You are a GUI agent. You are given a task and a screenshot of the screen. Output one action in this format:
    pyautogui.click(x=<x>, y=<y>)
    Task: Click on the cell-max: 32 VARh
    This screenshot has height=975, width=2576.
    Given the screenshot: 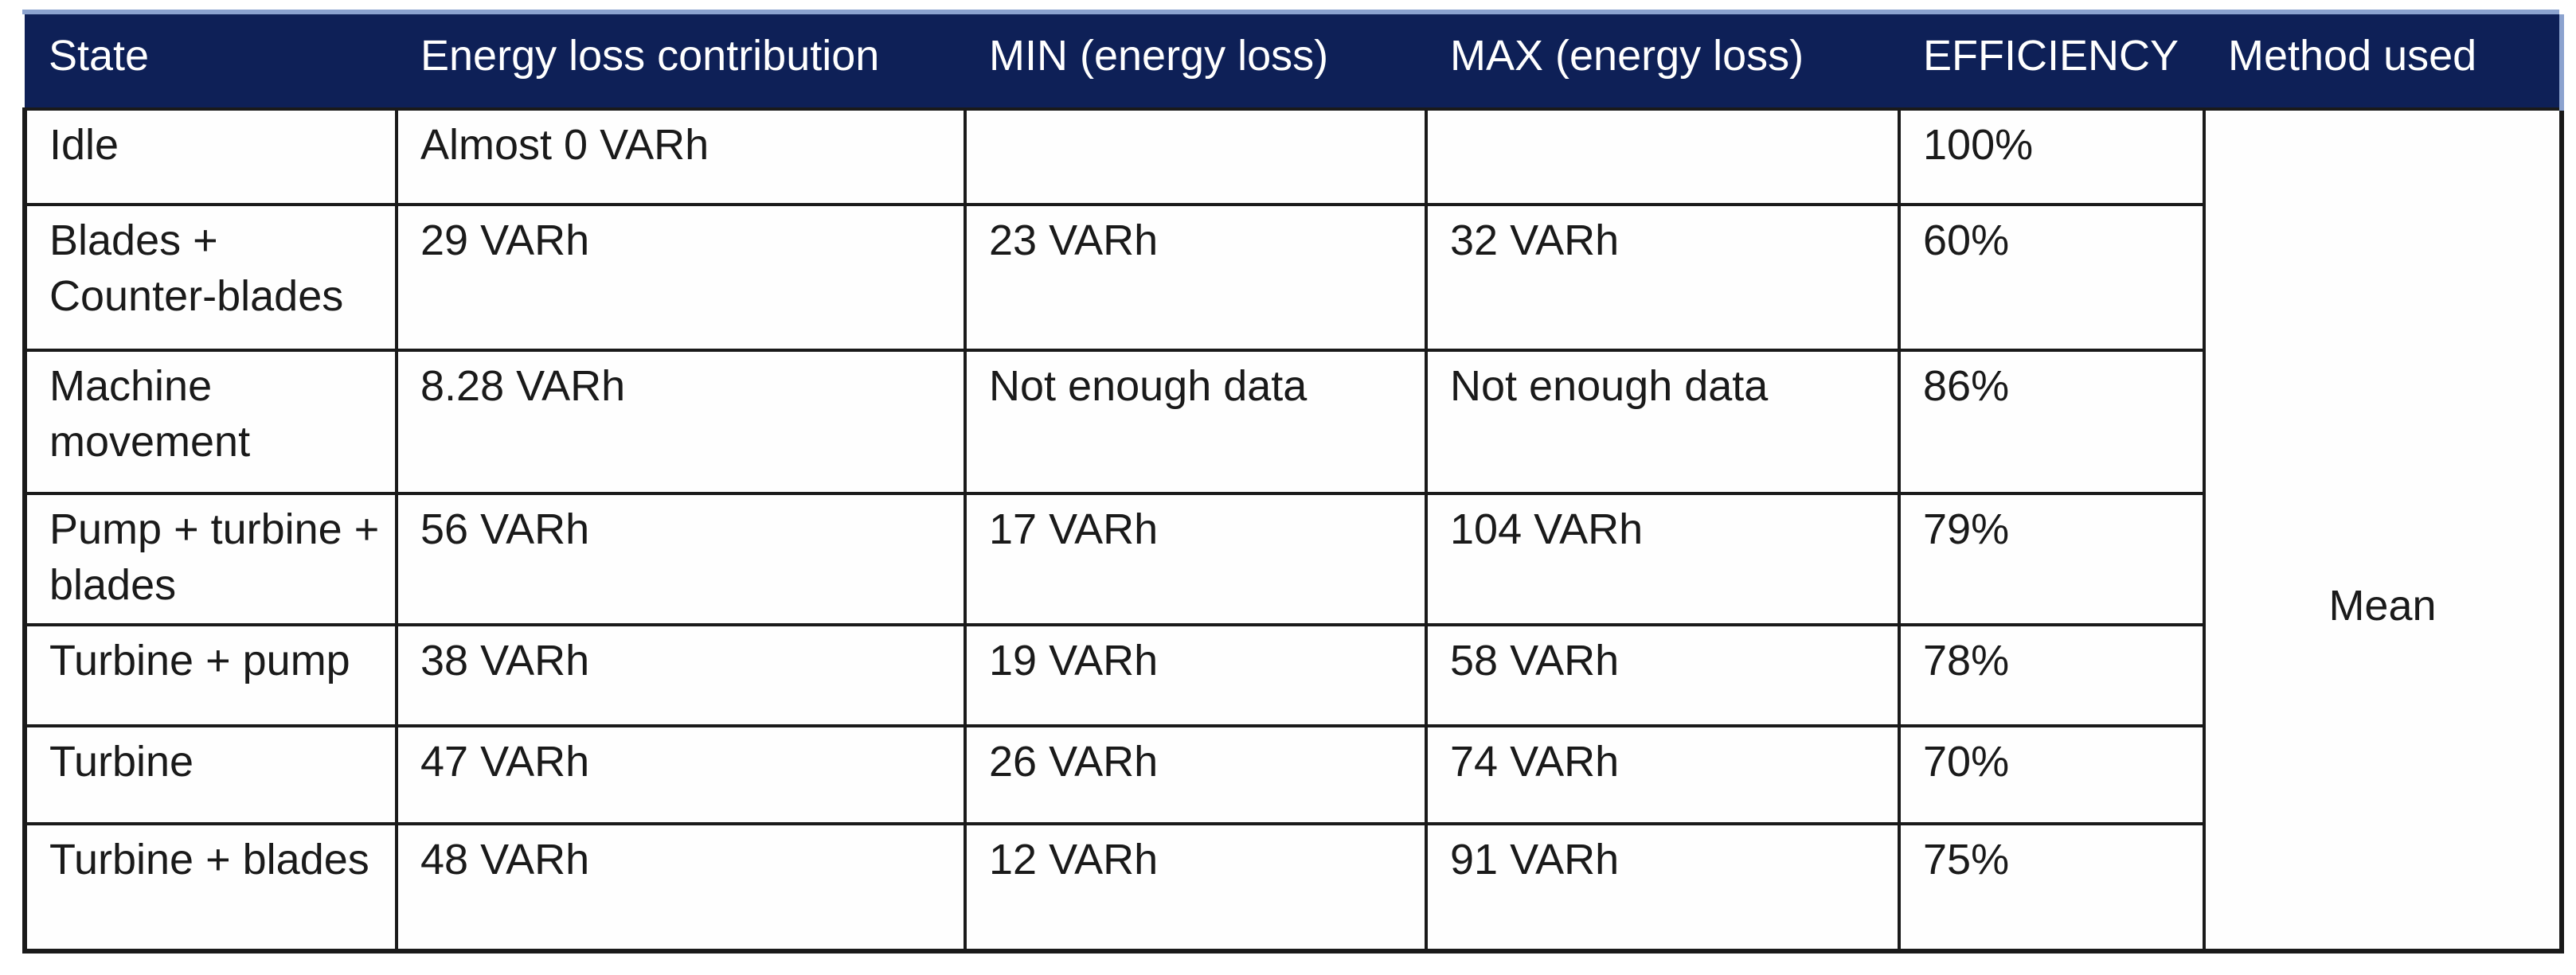 What is the action you would take?
    pyautogui.click(x=1663, y=277)
    